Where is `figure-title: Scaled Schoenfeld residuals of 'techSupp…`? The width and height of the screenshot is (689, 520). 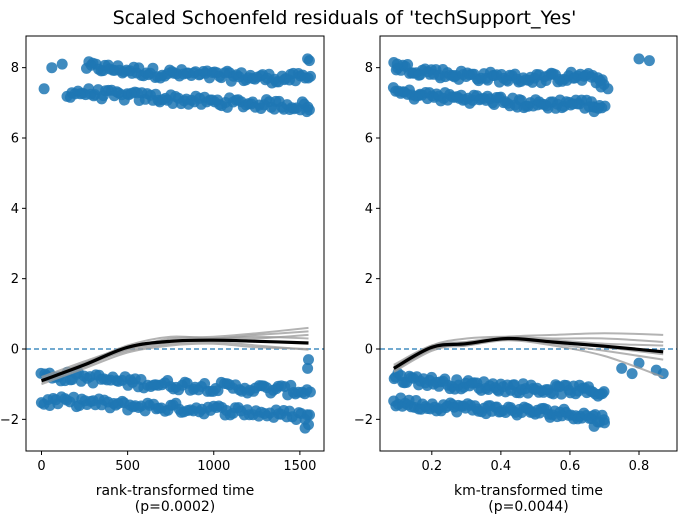 figure-title: Scaled Schoenfeld residuals of 'techSupp… is located at coordinates (345, 18).